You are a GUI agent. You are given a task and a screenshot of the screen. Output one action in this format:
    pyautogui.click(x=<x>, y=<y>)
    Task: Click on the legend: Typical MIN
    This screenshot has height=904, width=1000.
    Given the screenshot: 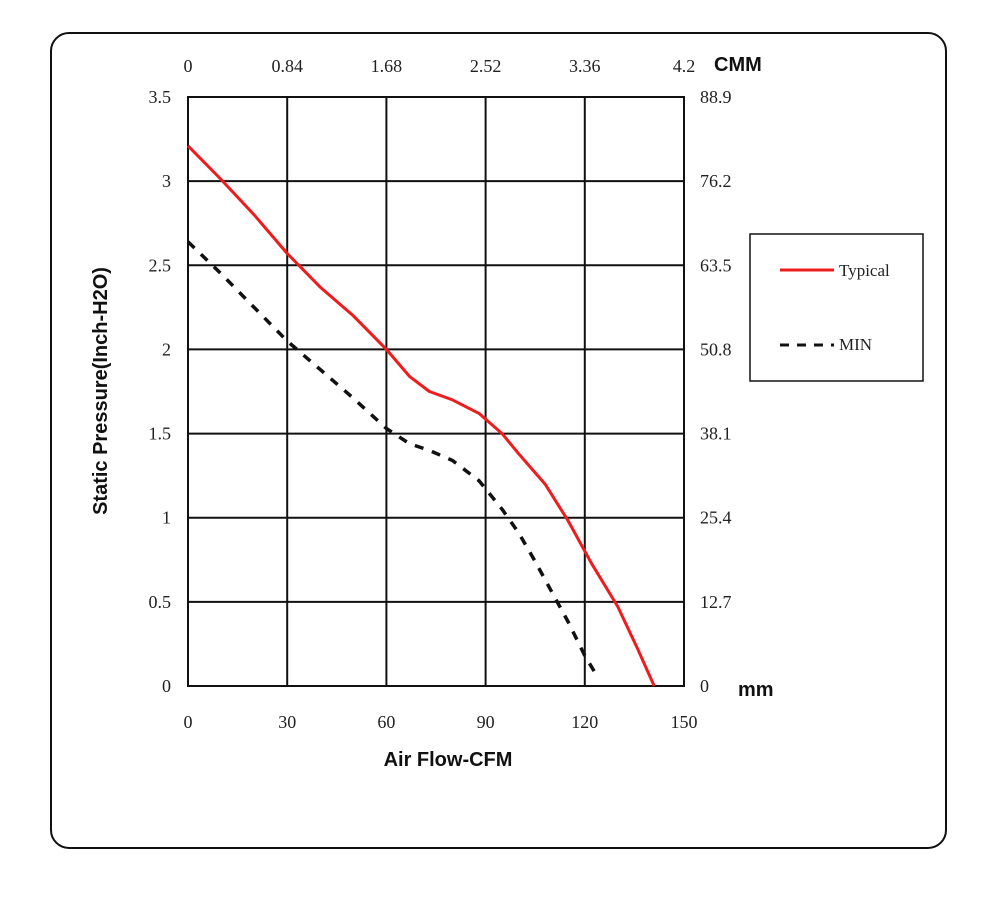 What is the action you would take?
    pyautogui.click(x=836, y=307)
    